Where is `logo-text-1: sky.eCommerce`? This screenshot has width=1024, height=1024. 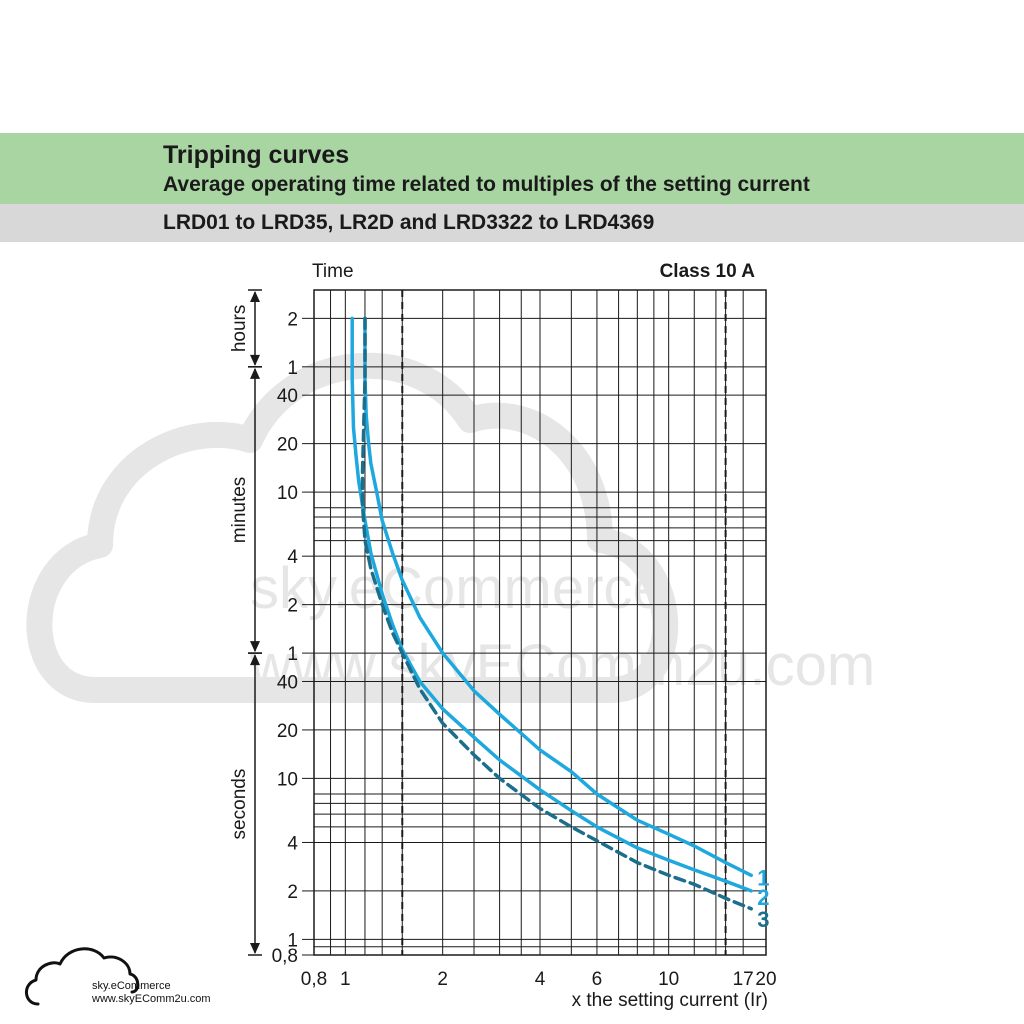
logo-text-1: sky.eCommerce is located at coordinates (131, 986).